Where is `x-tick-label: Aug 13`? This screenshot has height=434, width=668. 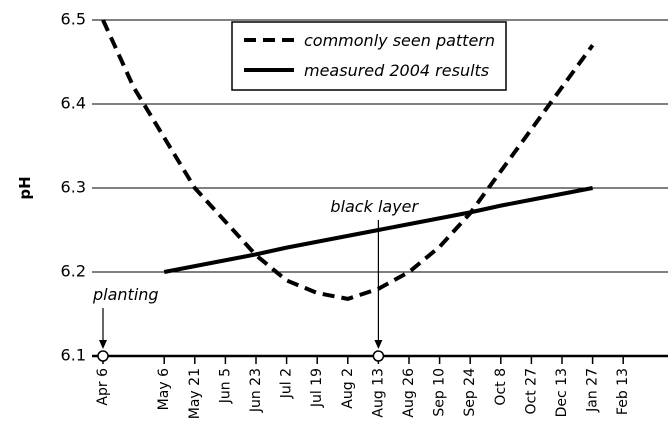
x-tick-label: Aug 13 is located at coordinates (378, 393).